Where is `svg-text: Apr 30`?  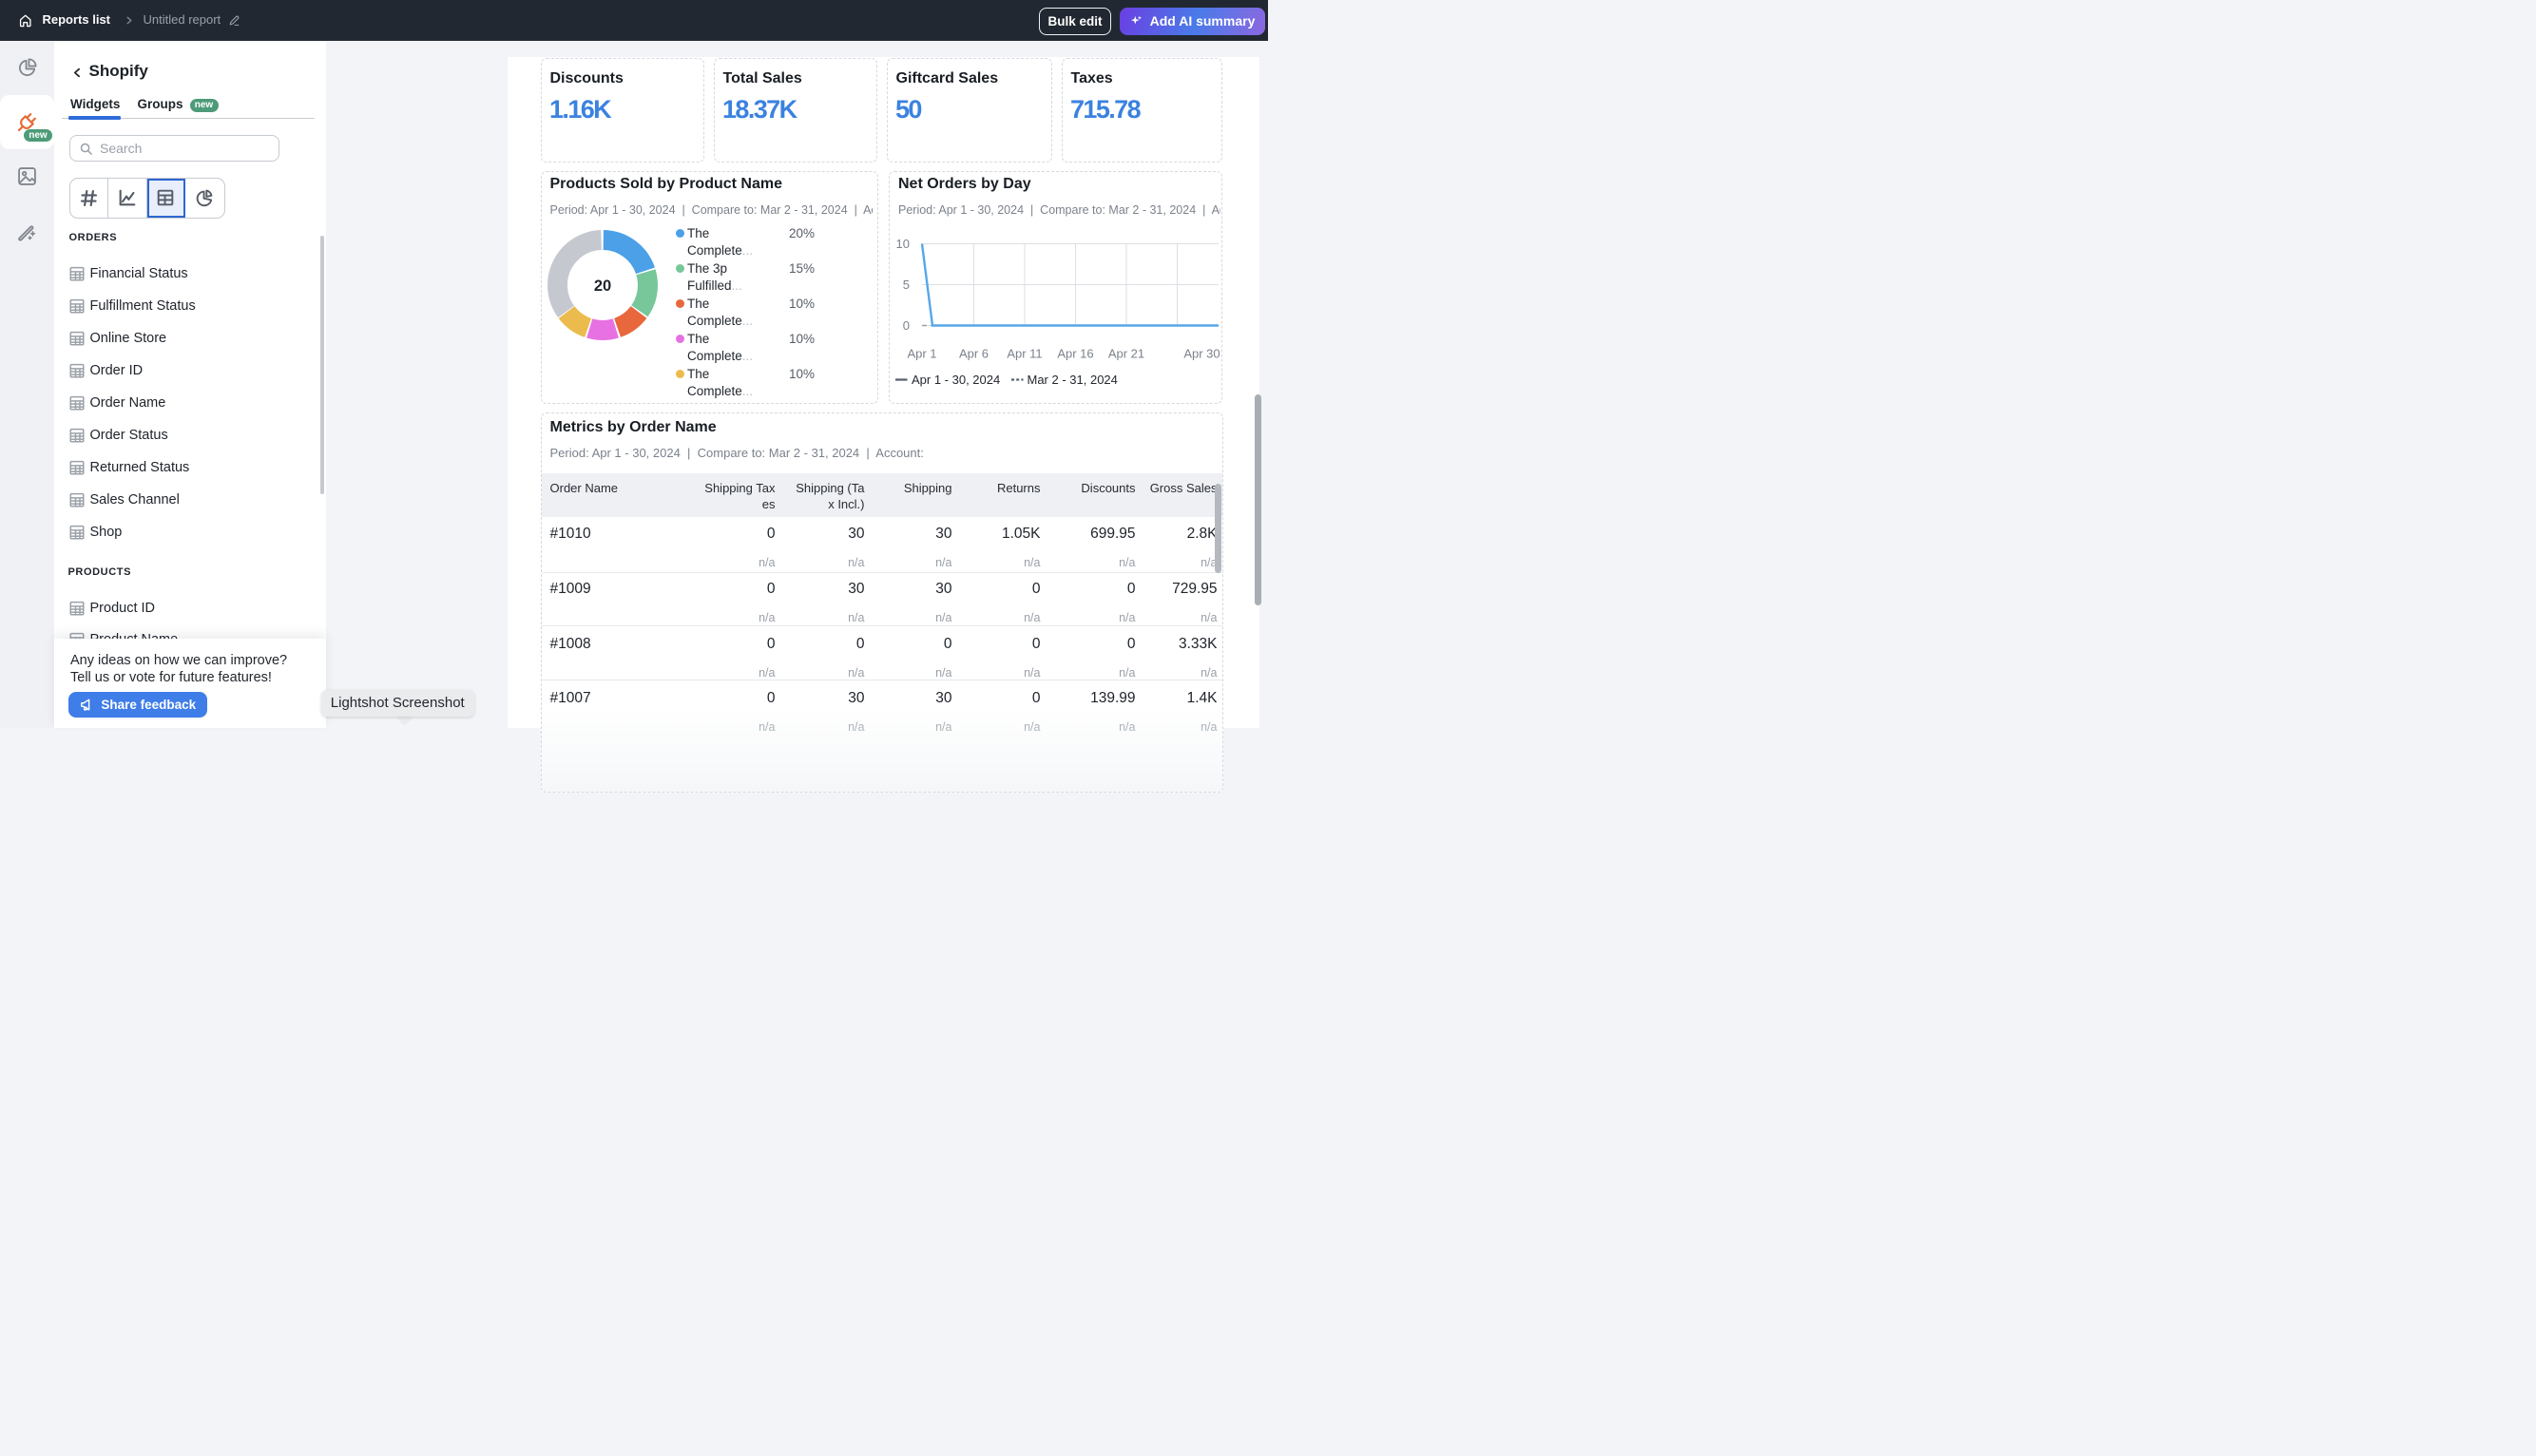
svg-text: Apr 30 is located at coordinates (1201, 354).